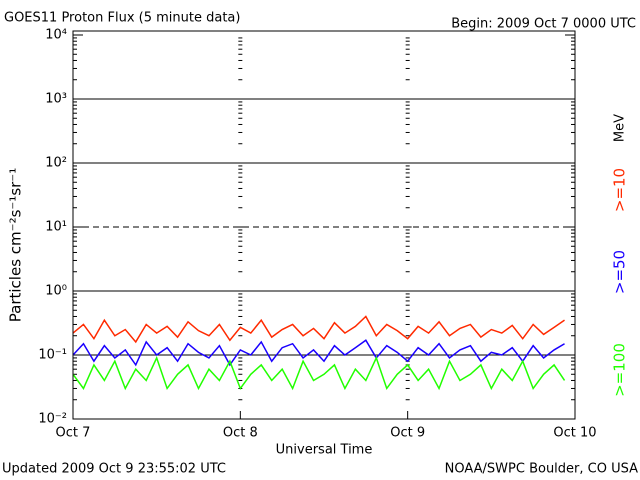  Describe the element at coordinates (620, 370) in the screenshot. I see `legend-label: >=100` at that location.